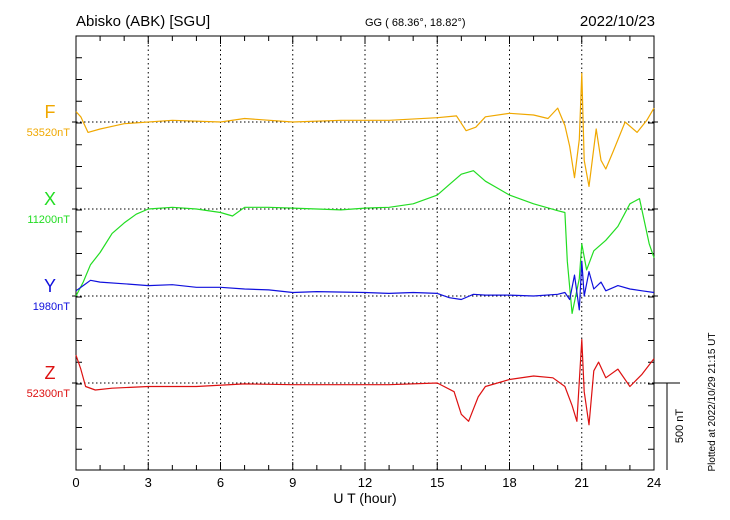 This screenshot has width=730, height=520. I want to click on scale-bar: 500 nT, so click(670, 426).